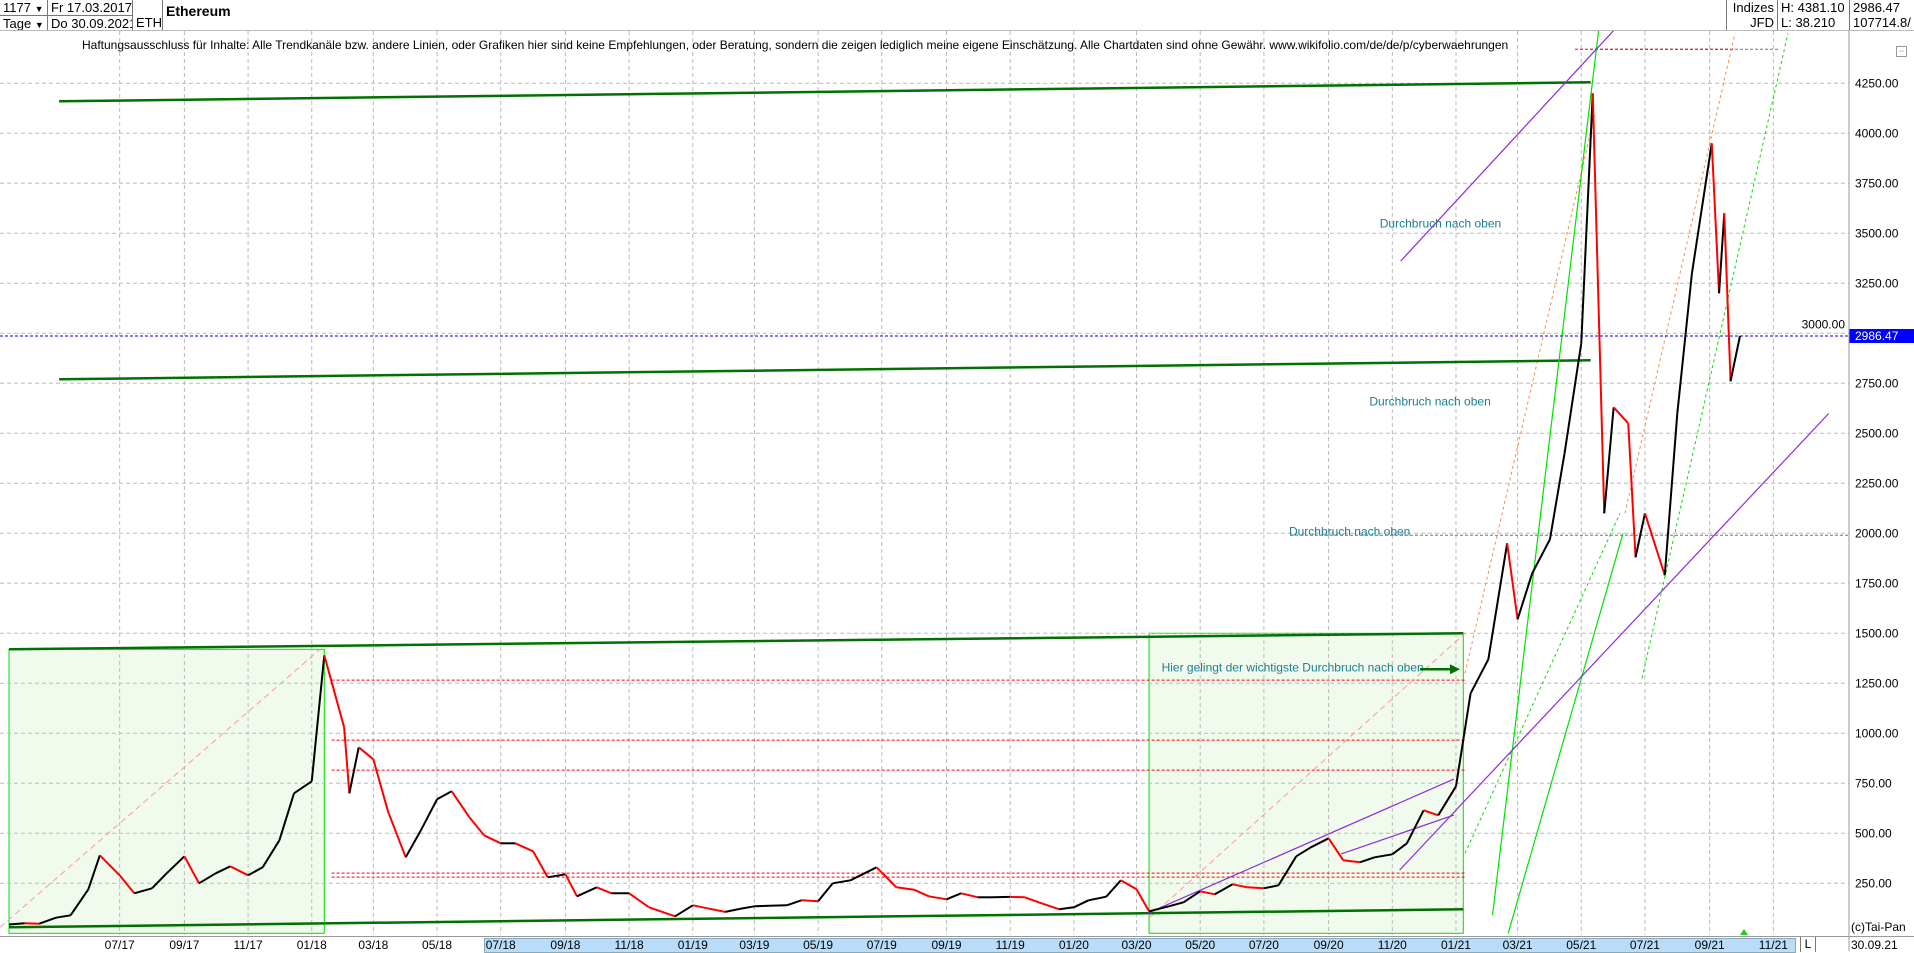 This screenshot has height=953, width=1914. What do you see at coordinates (1581, 945) in the screenshot?
I see `x-tick-label: 05/21` at bounding box center [1581, 945].